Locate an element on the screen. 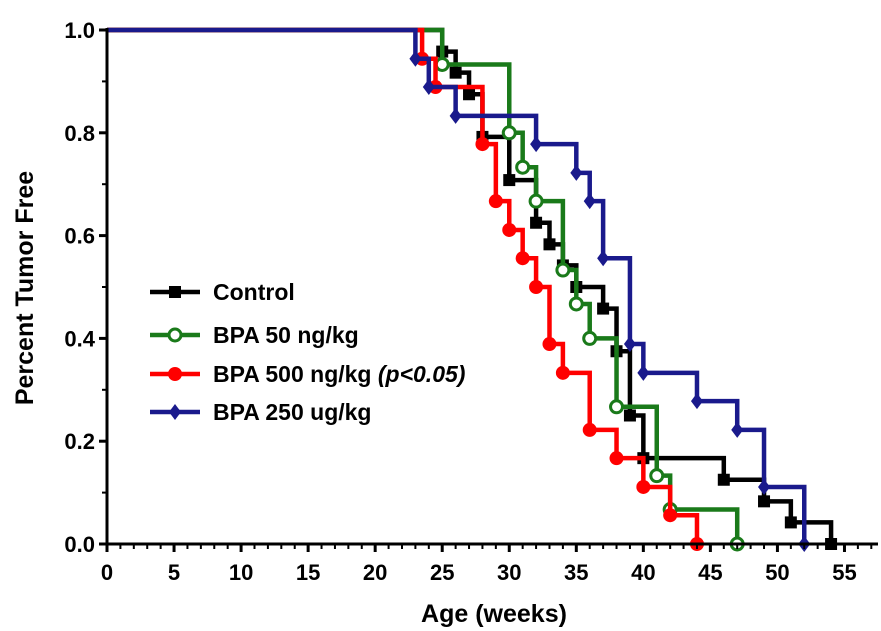  legend-item-3: BPA 250 ug/kg is located at coordinates (260, 412).